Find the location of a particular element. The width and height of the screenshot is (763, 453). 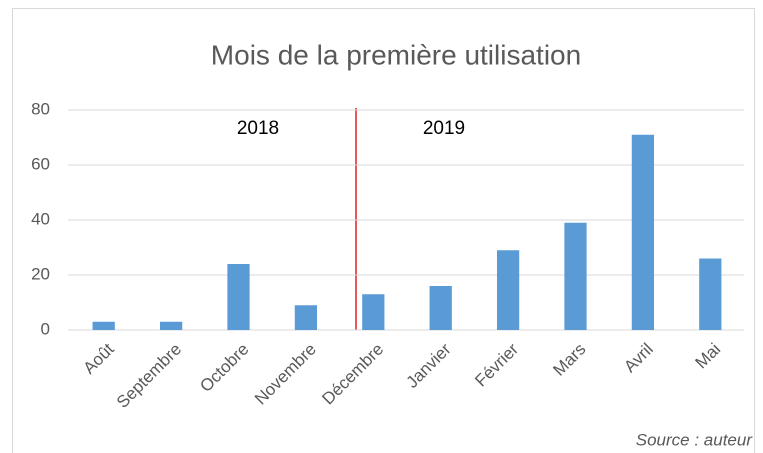

source-note: Source : auteur is located at coordinates (695, 439).